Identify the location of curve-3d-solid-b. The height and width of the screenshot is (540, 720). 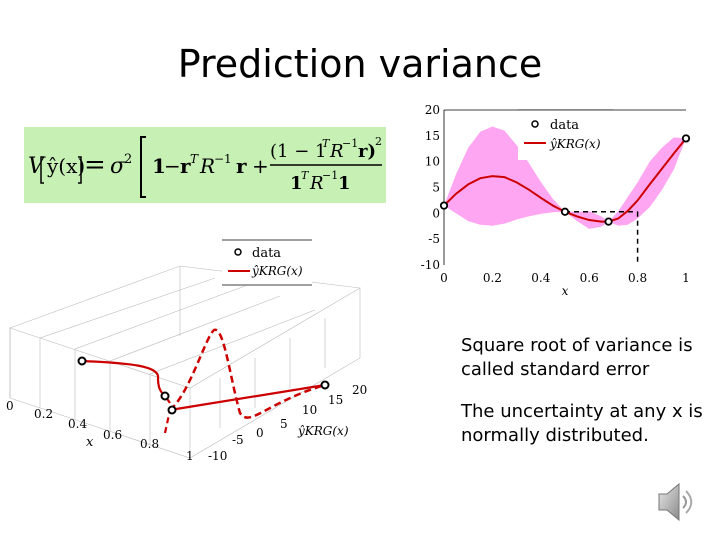
(247, 397).